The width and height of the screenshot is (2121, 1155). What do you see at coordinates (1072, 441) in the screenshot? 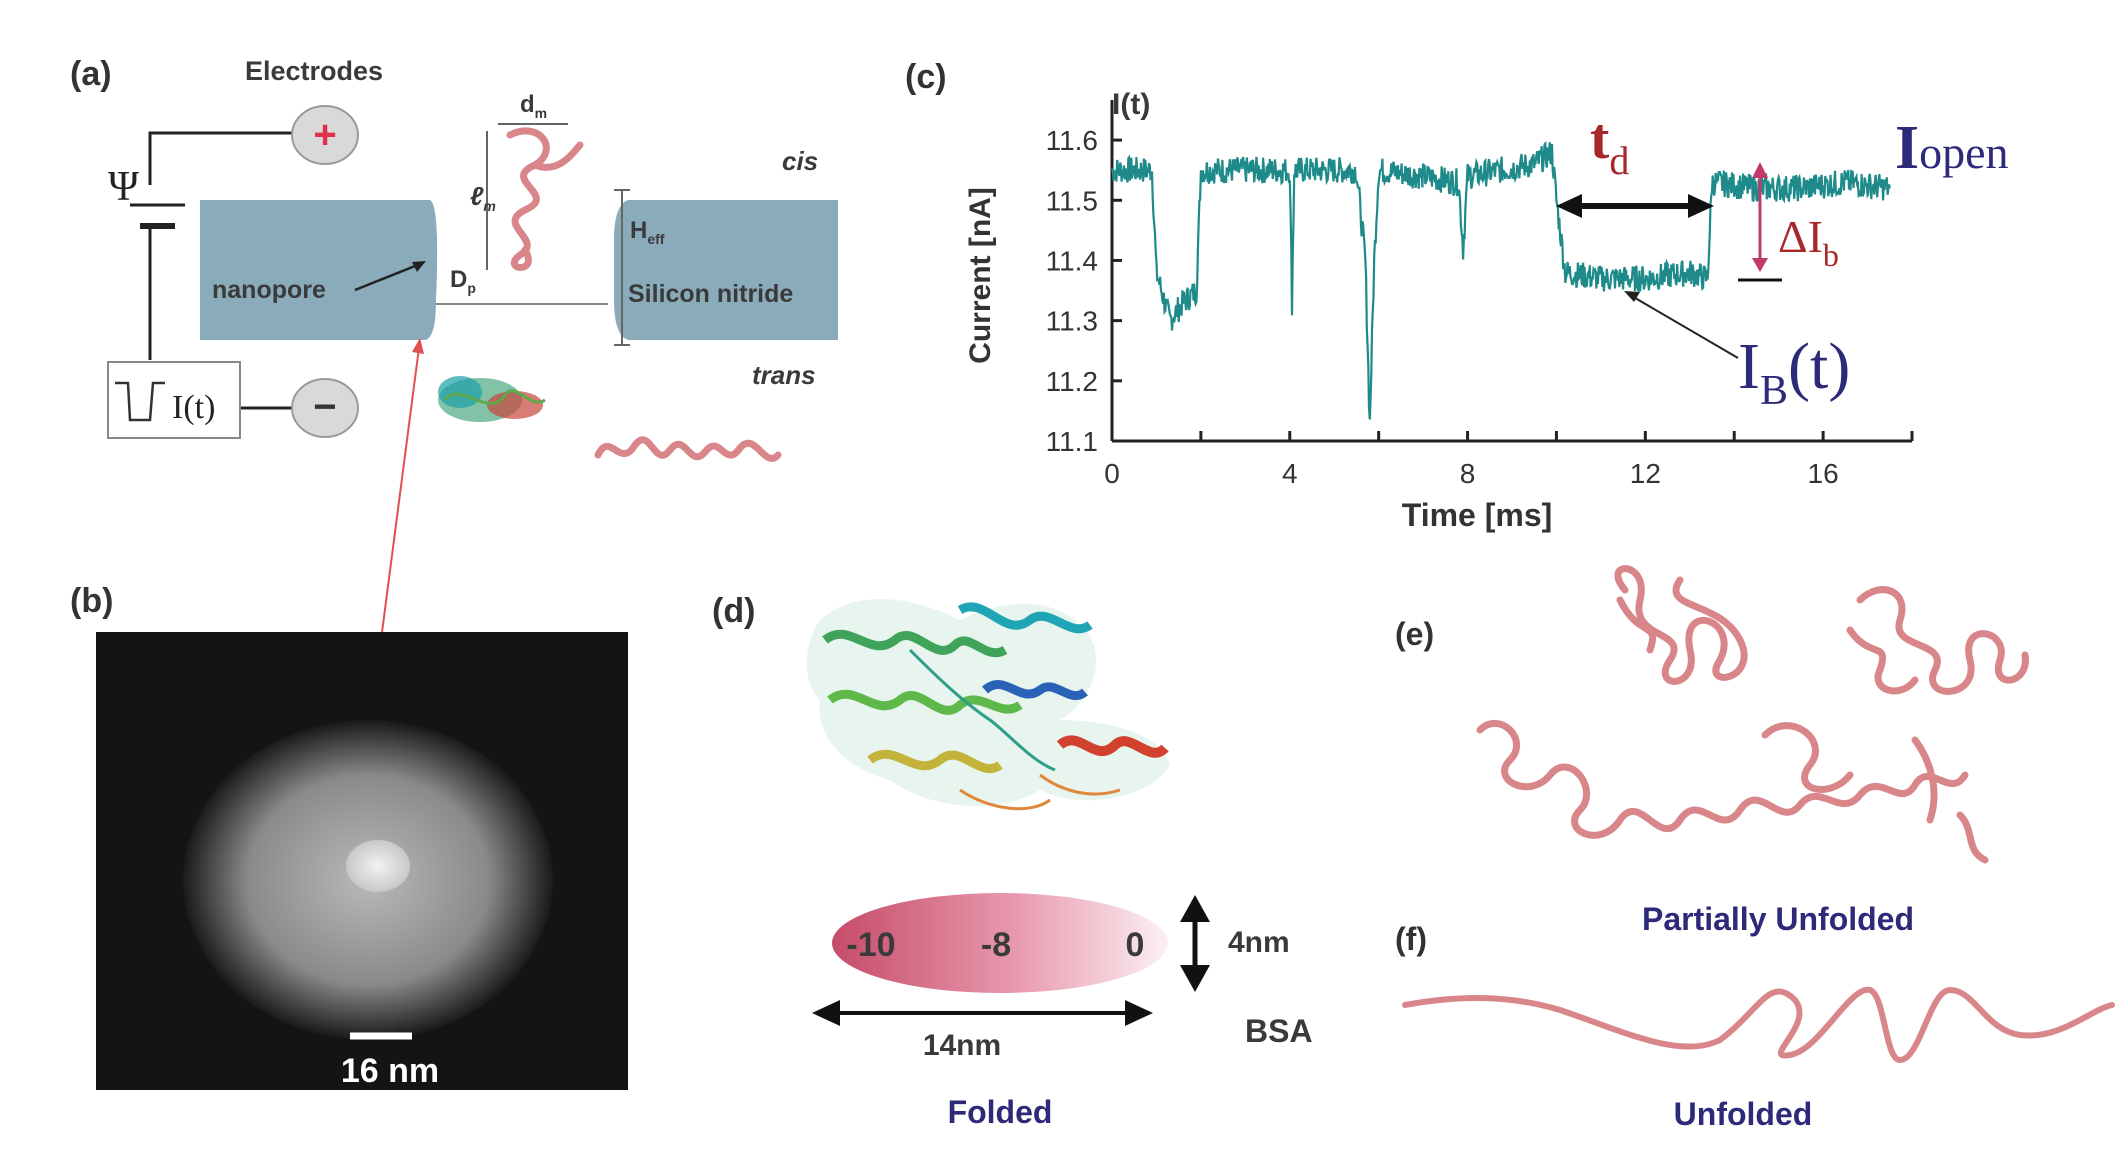
I see `y-tick-label: 11.1` at bounding box center [1072, 441].